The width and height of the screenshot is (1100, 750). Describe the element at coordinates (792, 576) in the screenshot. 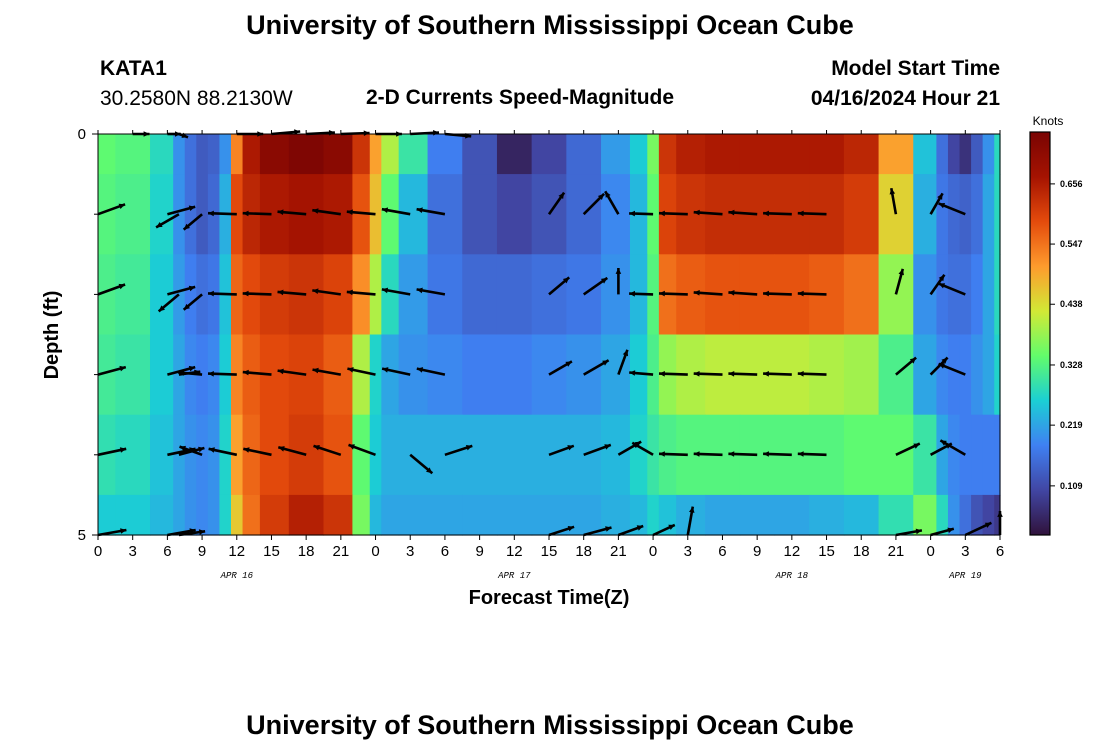

I see `day-label: APR 18` at that location.